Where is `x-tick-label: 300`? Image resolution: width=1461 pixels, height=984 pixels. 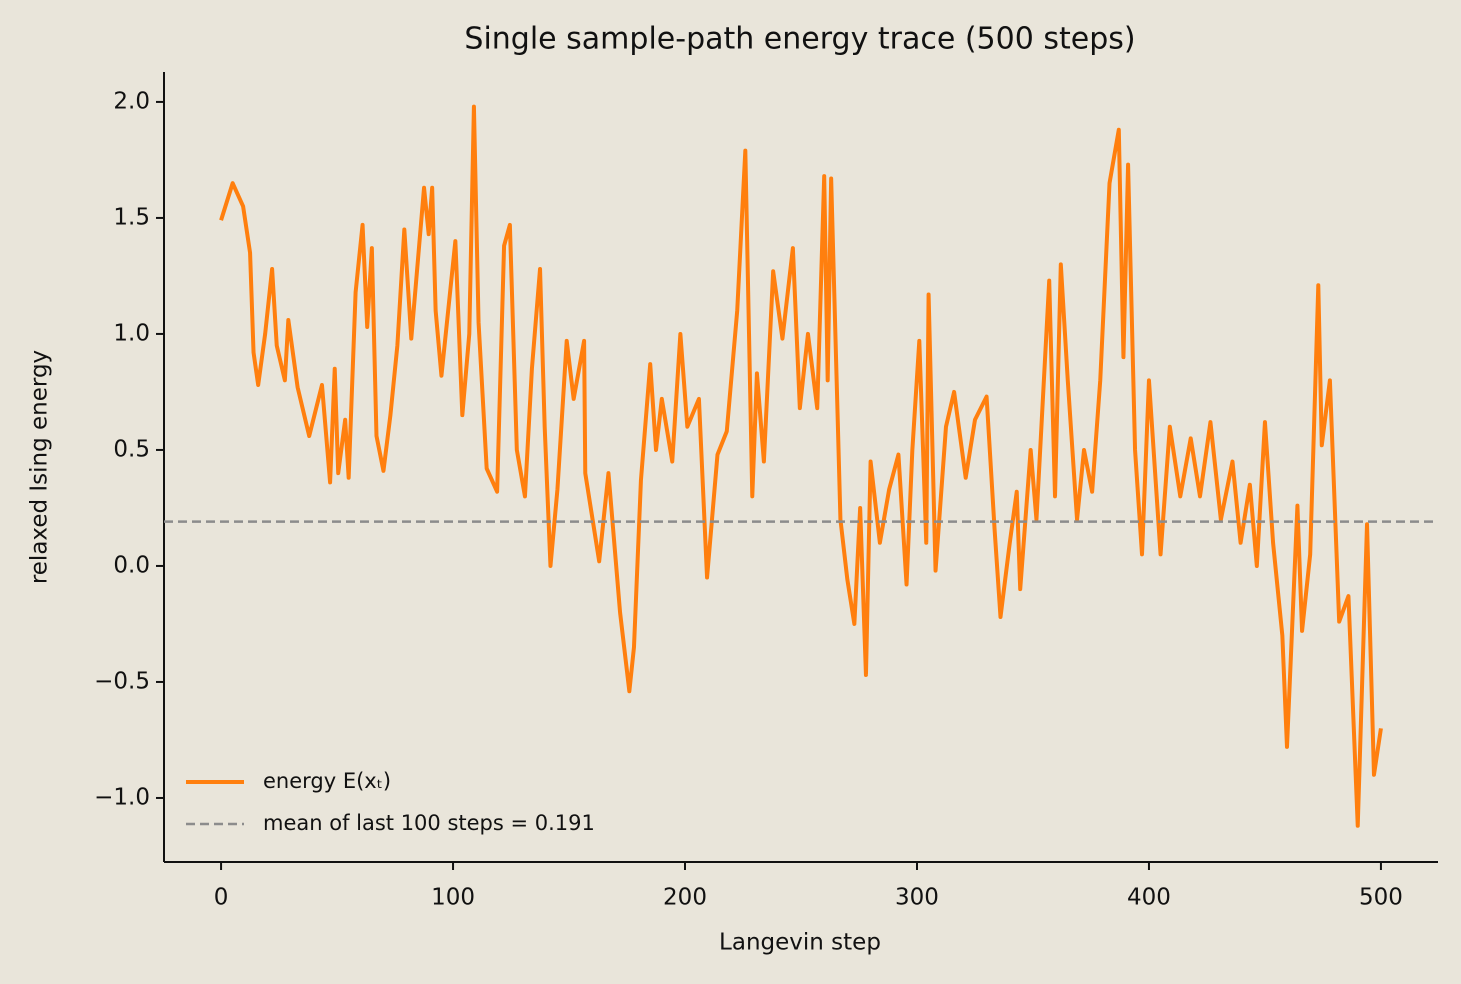
x-tick-label: 300 is located at coordinates (917, 898).